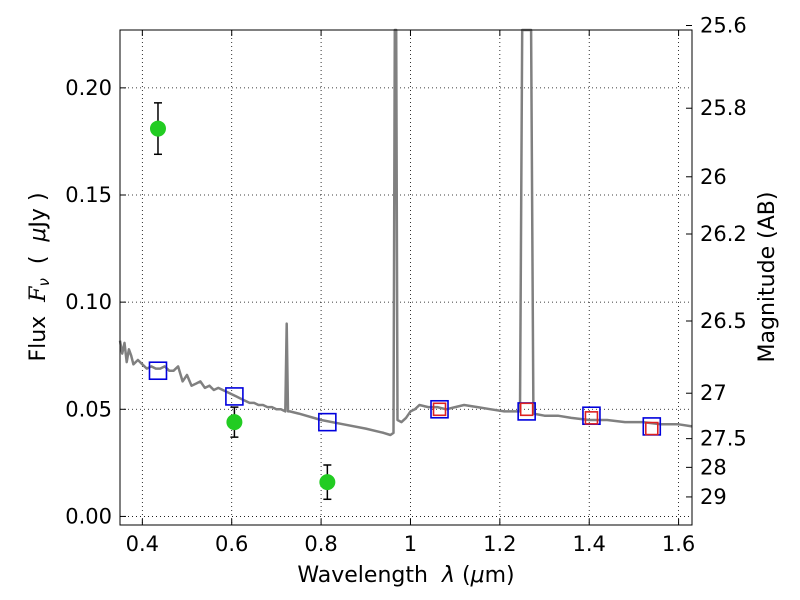 This screenshot has width=800, height=600. I want to click on y-axis-label: Flux Fν ( μJy ), so click(39, 276).